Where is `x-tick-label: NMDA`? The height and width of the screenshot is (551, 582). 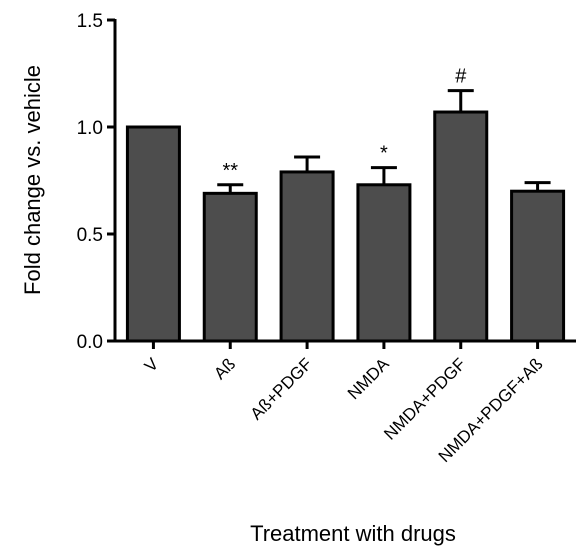 x-tick-label: NMDA is located at coordinates (368, 378).